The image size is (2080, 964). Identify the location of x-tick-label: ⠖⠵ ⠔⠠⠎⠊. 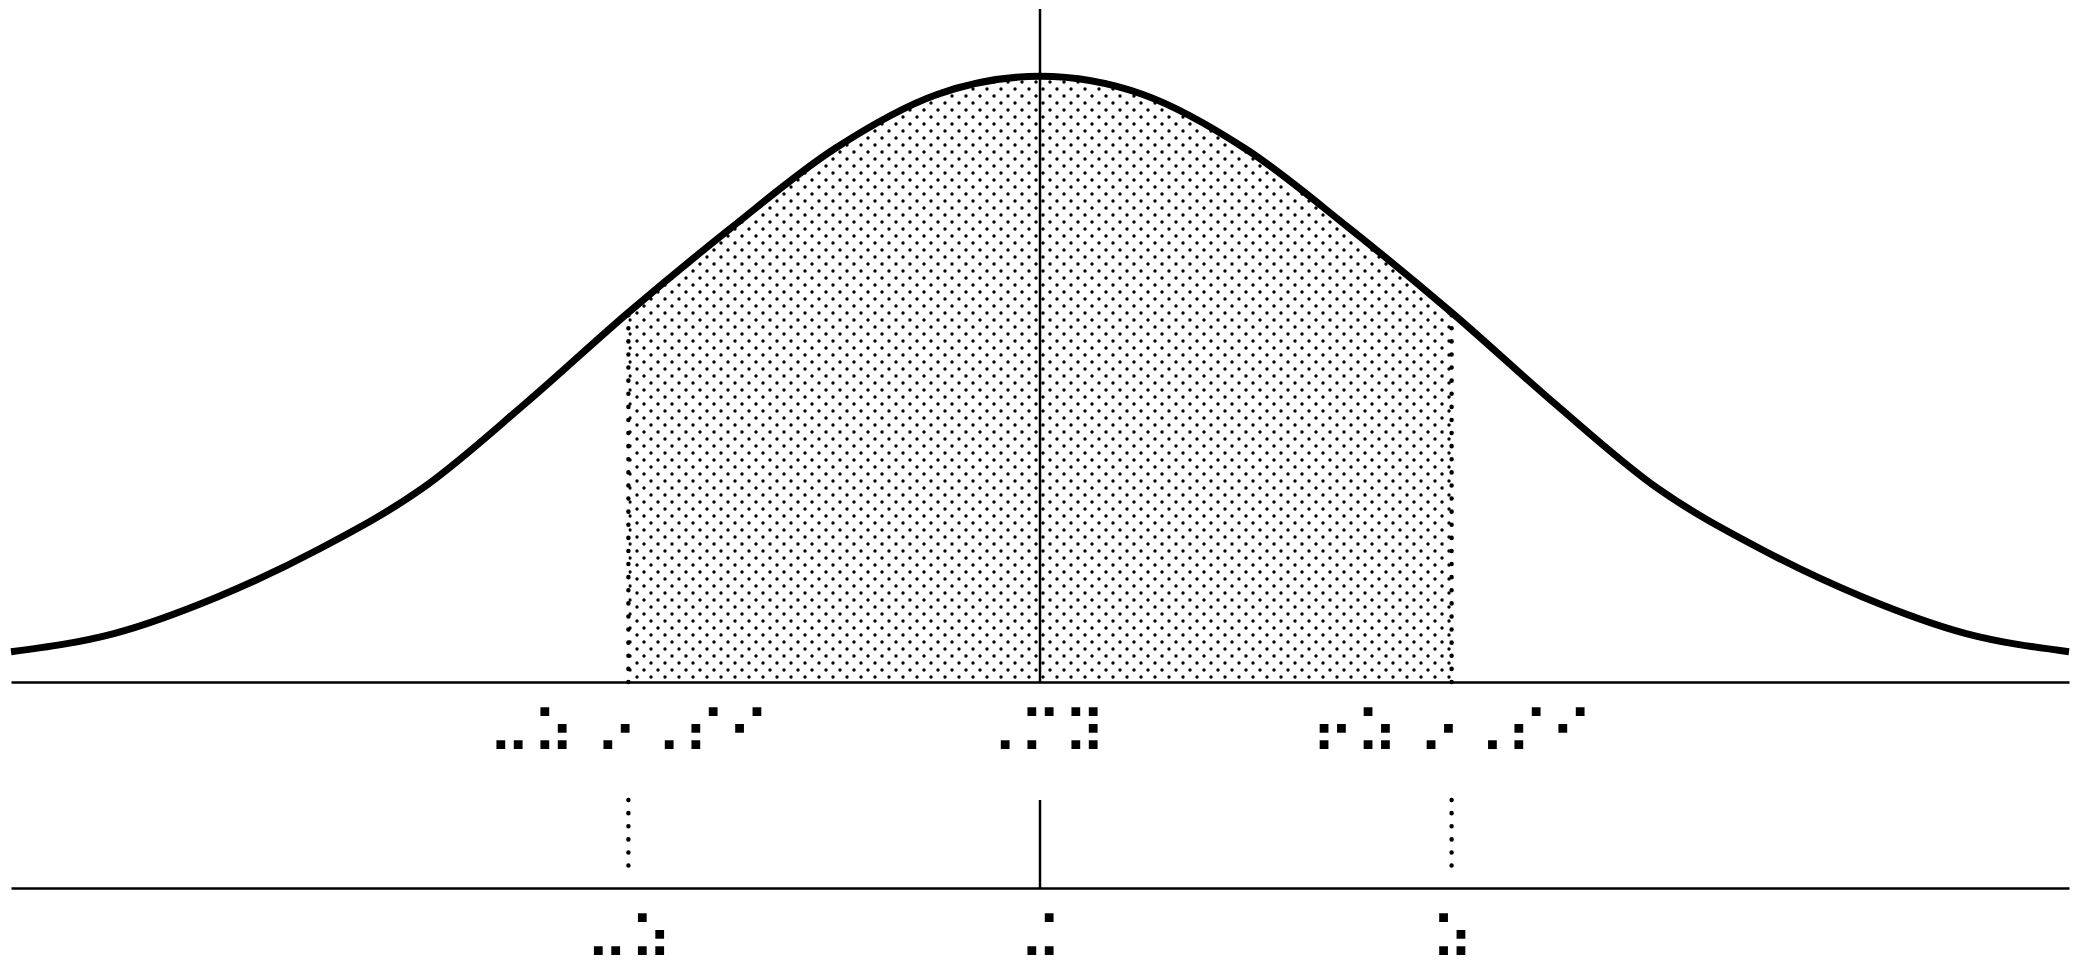
(1452, 732).